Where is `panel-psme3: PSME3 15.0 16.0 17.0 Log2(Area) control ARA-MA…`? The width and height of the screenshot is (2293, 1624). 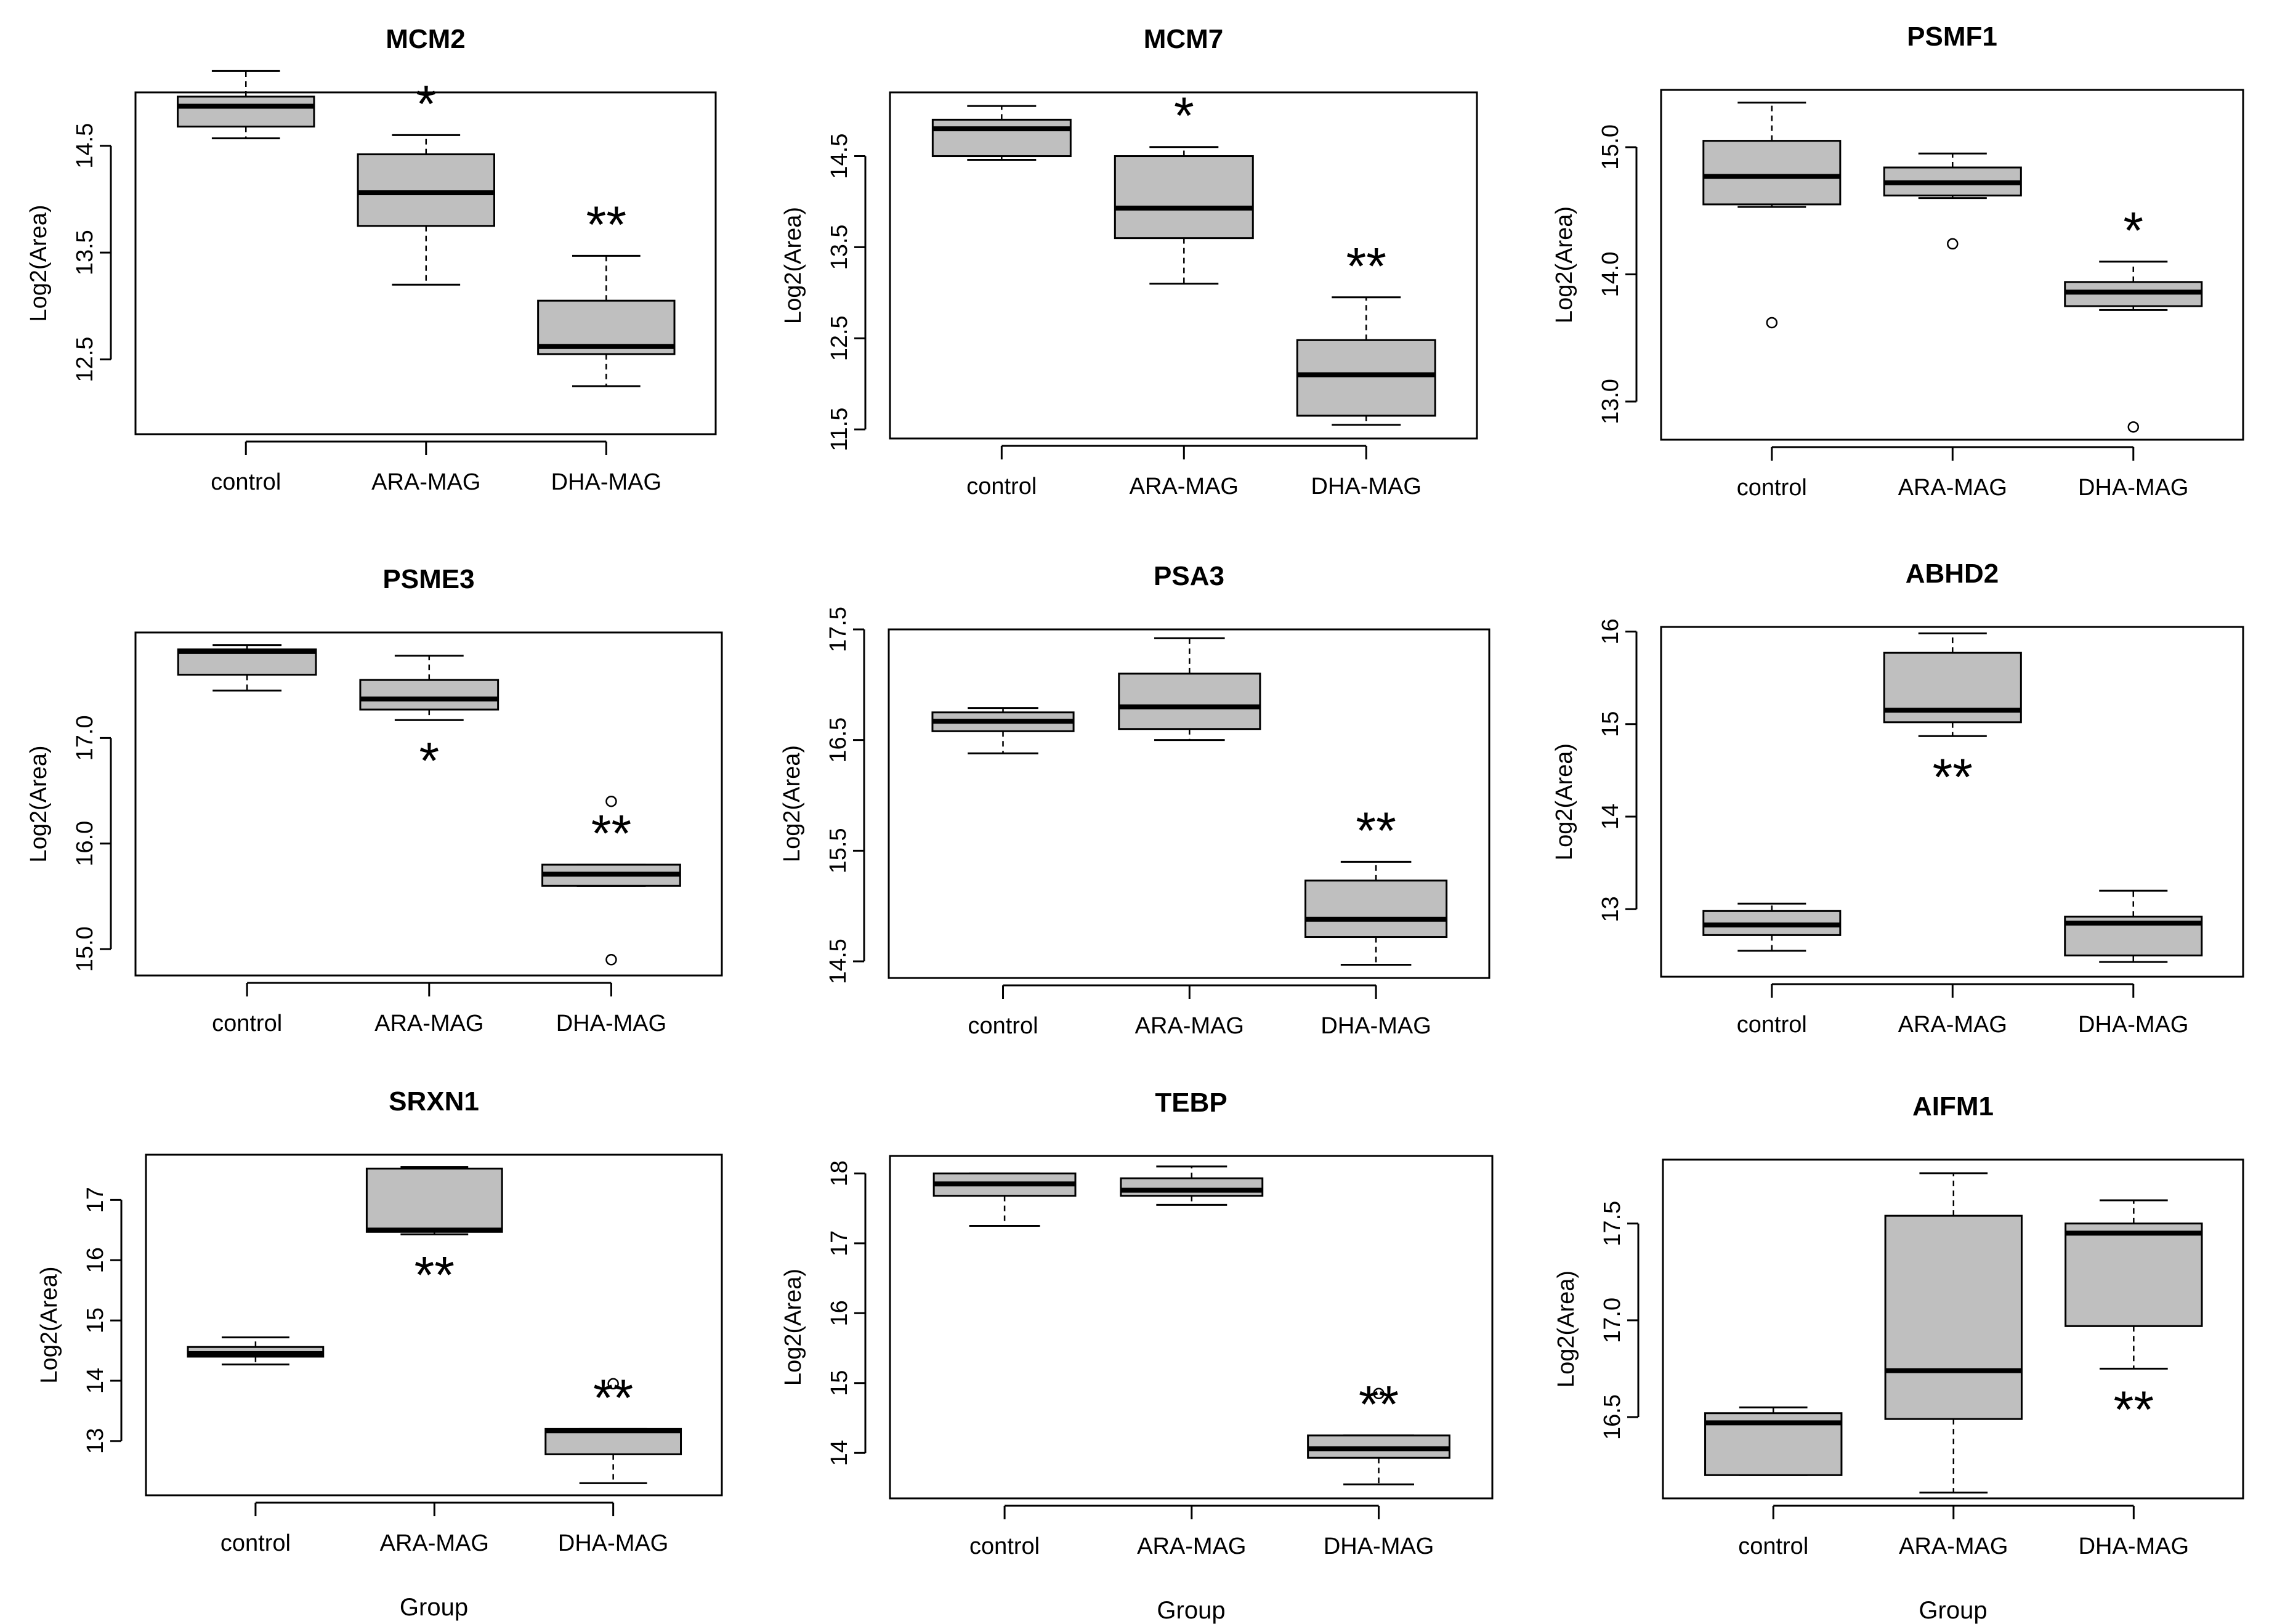 panel-psme3: PSME3 15.0 16.0 17.0 Log2(Area) control ARA-MA… is located at coordinates (374, 800).